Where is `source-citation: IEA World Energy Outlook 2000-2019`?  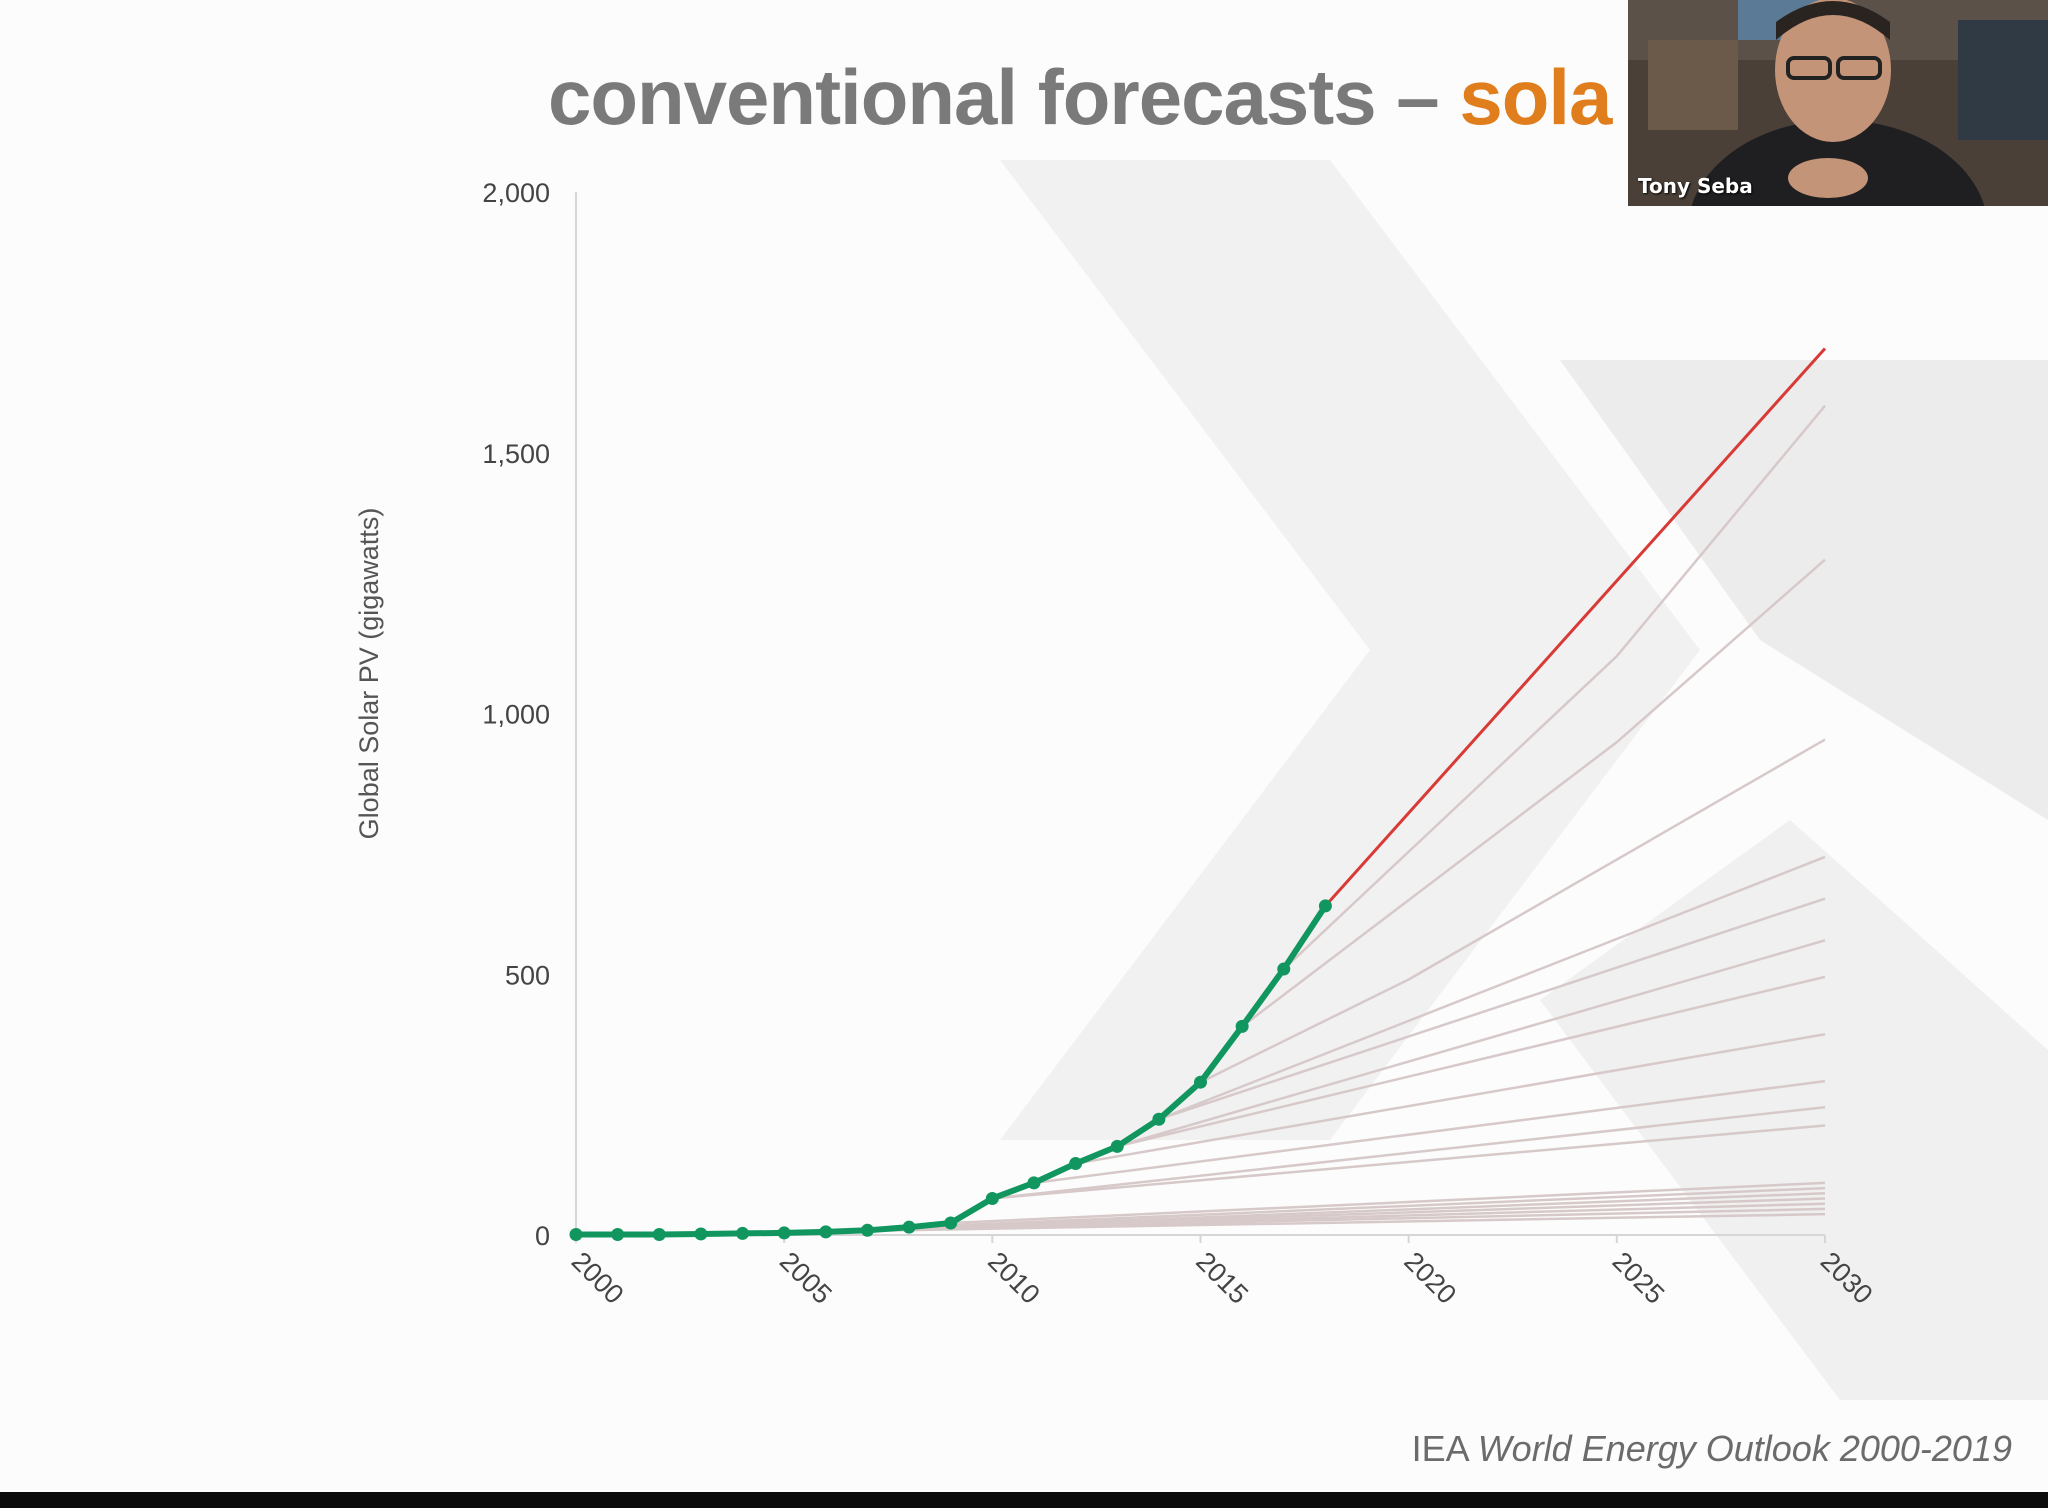 source-citation: IEA World Energy Outlook 2000-2019 is located at coordinates (1712, 1449).